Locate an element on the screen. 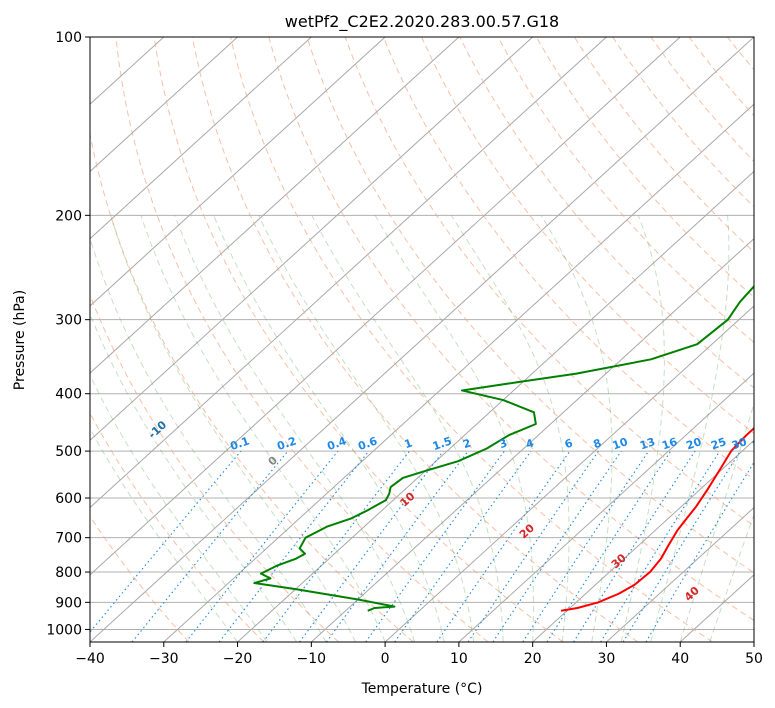  y-tick-label: 300 is located at coordinates (68, 321).